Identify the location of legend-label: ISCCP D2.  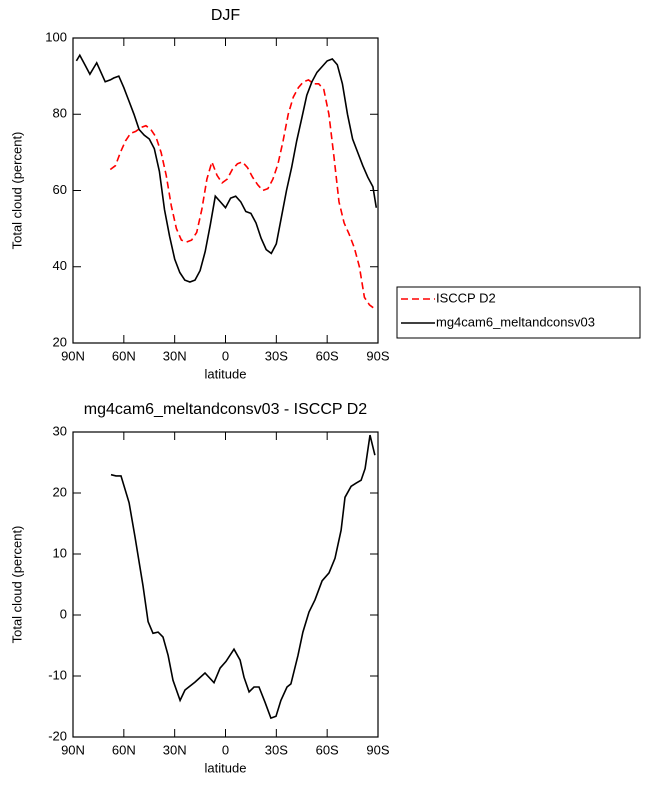
(466, 297).